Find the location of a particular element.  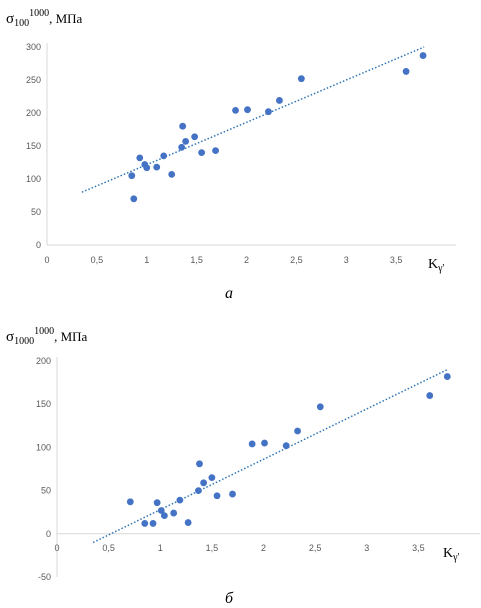

chart-a-y-axis-label: σ1001000, МПа is located at coordinates (44, 18).